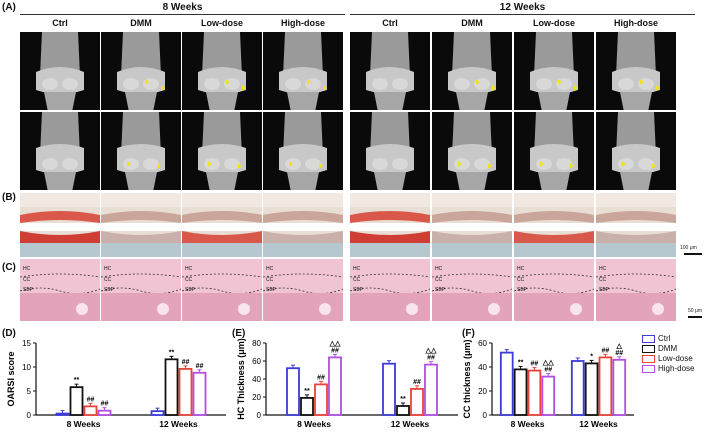 The width and height of the screenshot is (709, 436). What do you see at coordinates (695, 311) in the screenshot?
I see `scale-bar-label-c: 50 μm` at bounding box center [695, 311].